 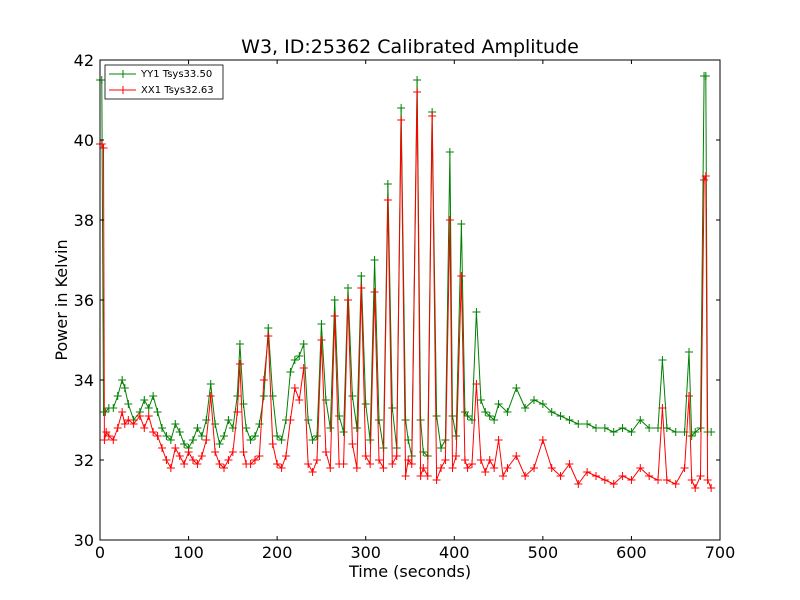 I want to click on y-tick-label: 34, so click(x=84, y=380).